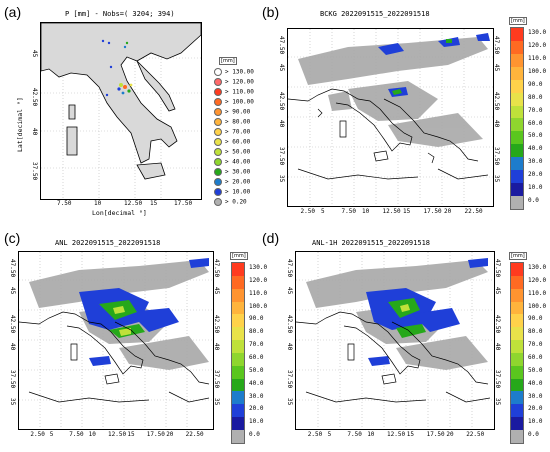  I want to click on ytick-right-c: 40, so click(216, 346).